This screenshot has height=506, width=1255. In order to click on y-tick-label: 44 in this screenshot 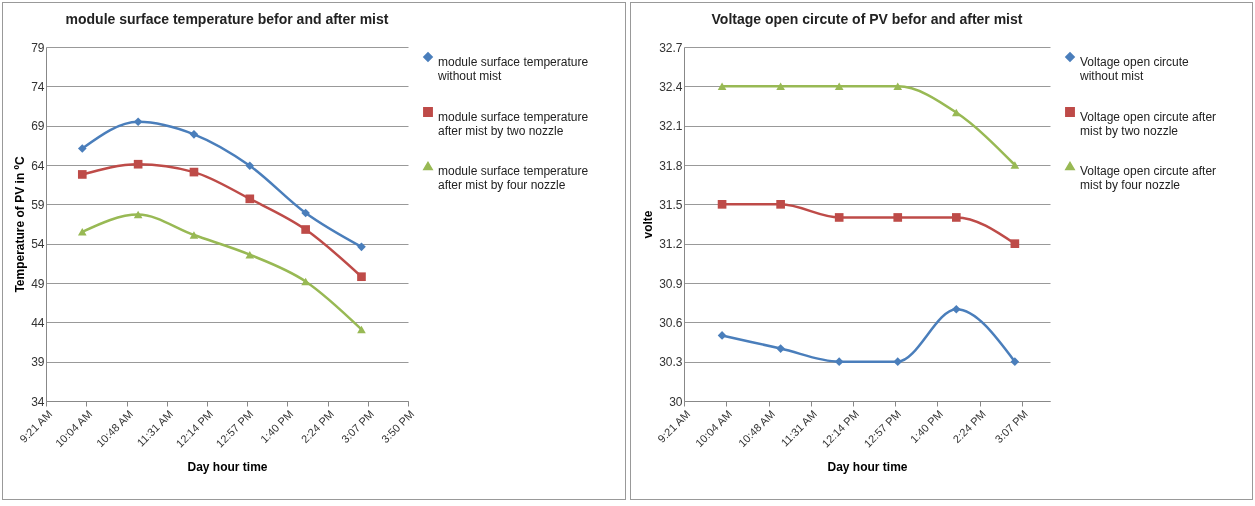, I will do `click(38, 322)`.